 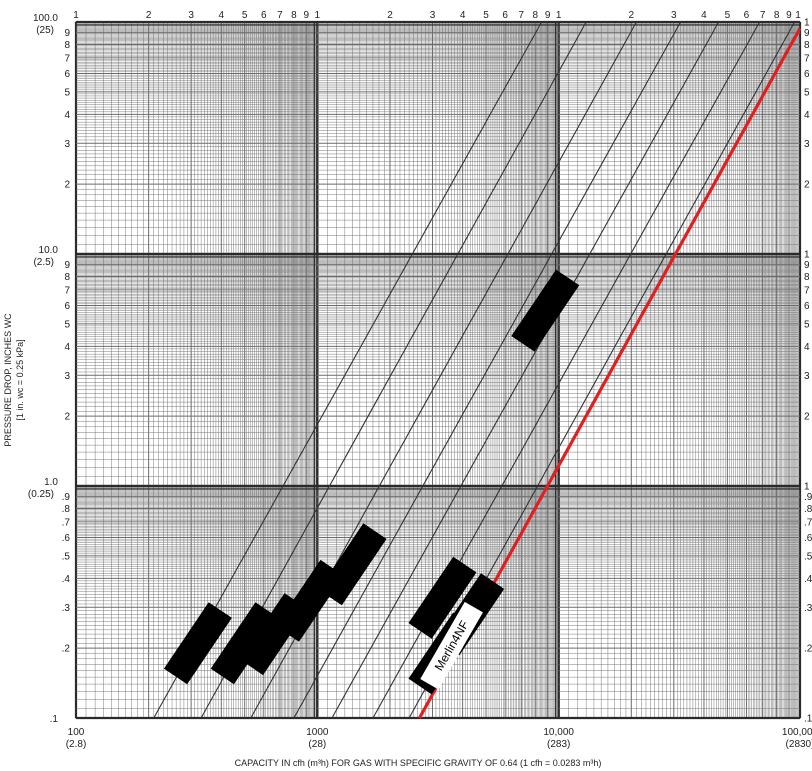 I want to click on y-major-tick-label: 10.0, so click(x=49, y=250).